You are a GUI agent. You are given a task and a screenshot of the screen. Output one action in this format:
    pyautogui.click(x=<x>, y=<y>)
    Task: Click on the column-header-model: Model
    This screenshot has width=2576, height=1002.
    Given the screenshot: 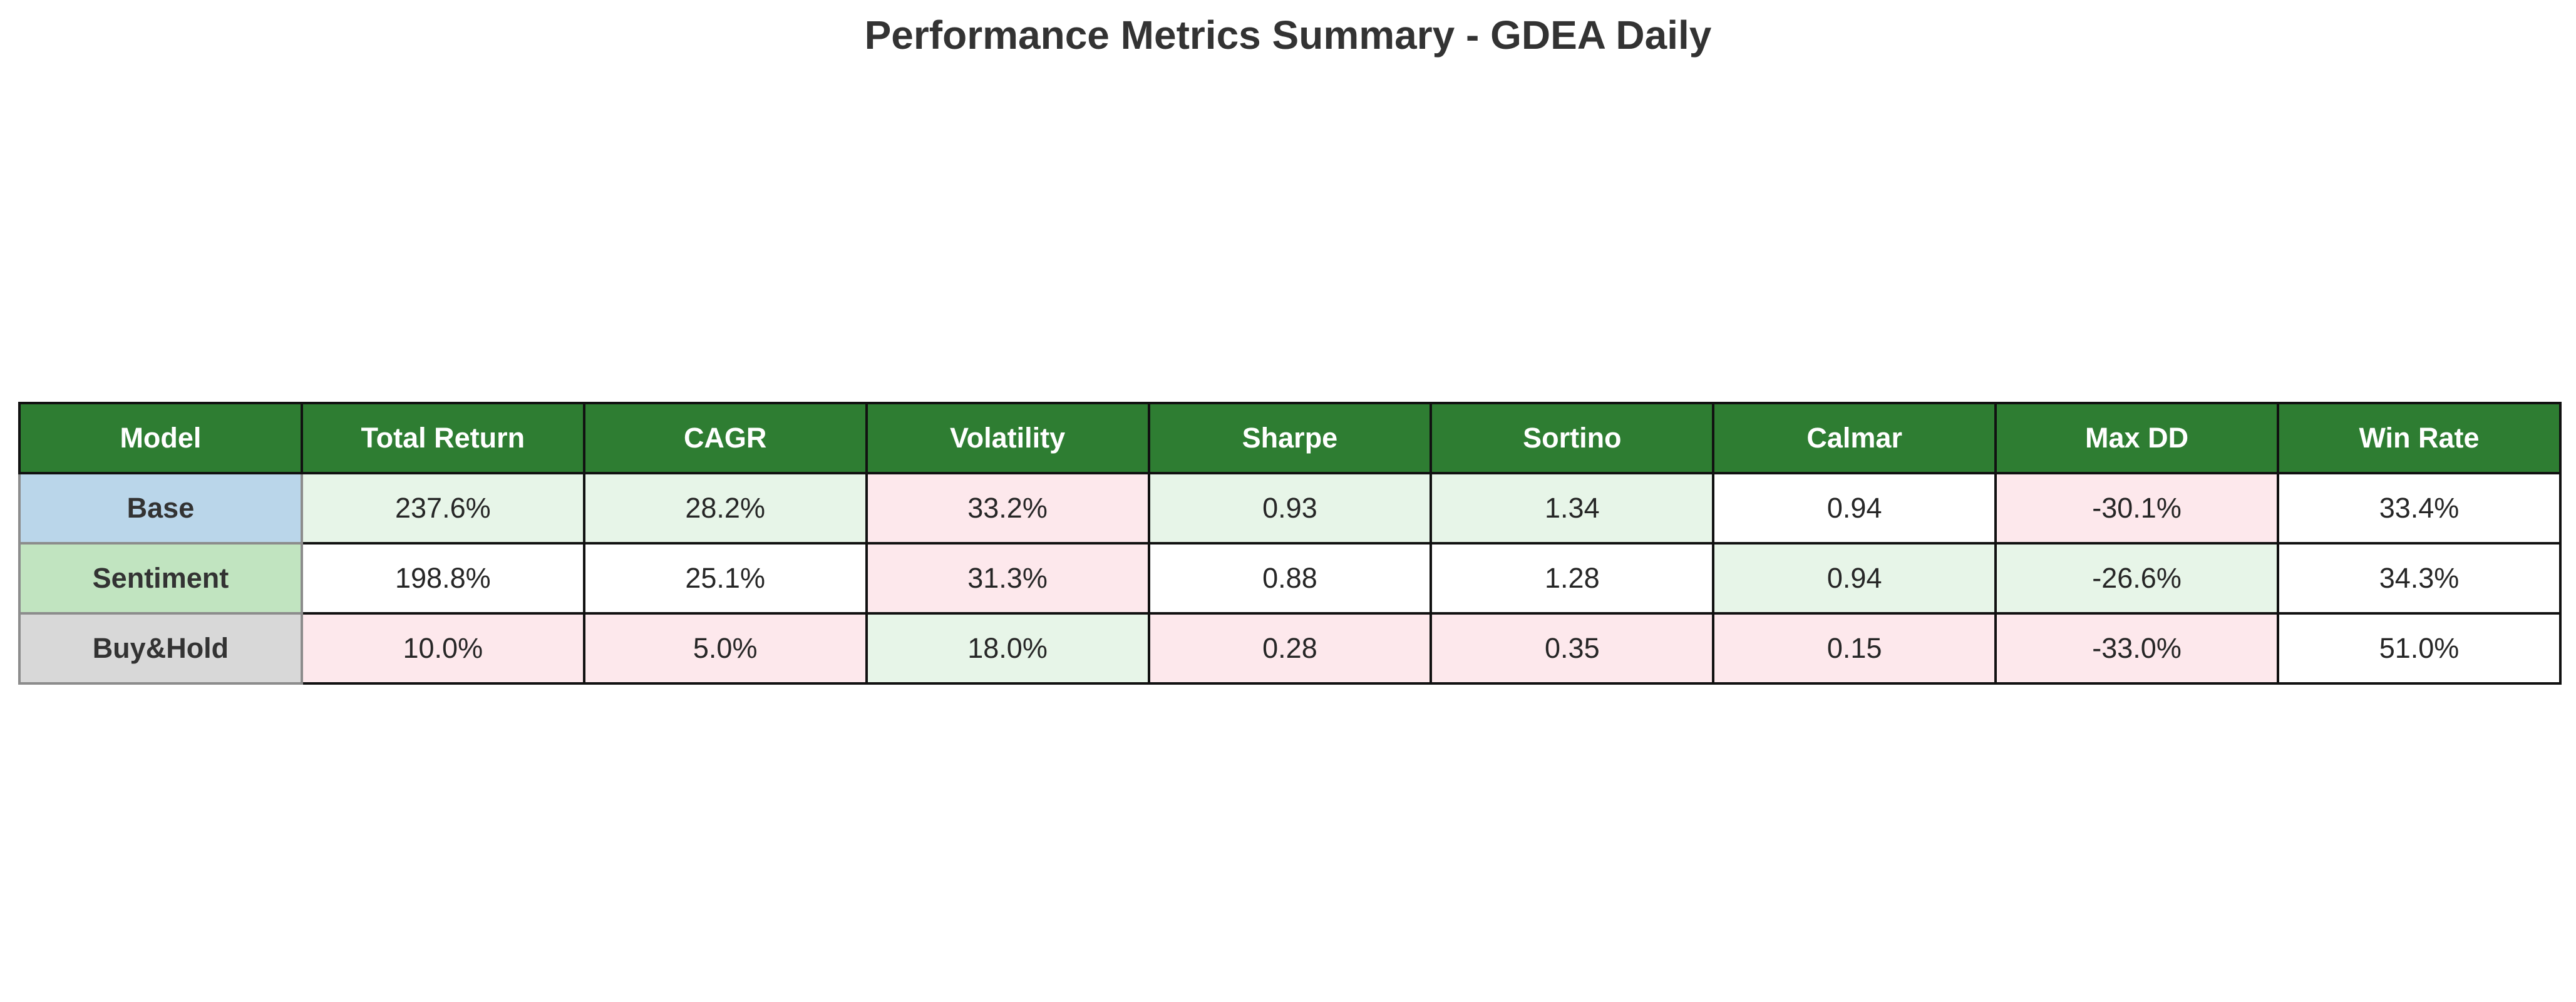 What is the action you would take?
    pyautogui.click(x=161, y=438)
    